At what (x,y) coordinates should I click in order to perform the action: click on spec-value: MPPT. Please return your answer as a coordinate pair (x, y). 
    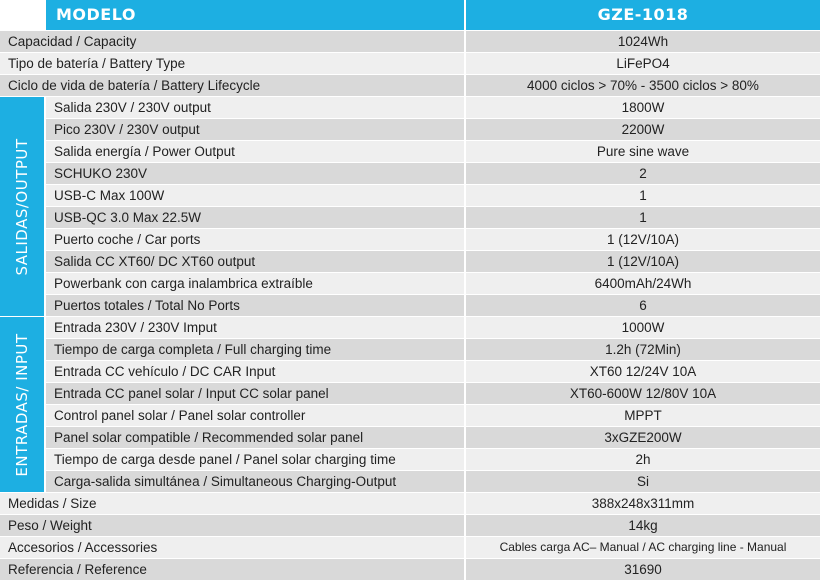
    Looking at the image, I should click on (643, 415).